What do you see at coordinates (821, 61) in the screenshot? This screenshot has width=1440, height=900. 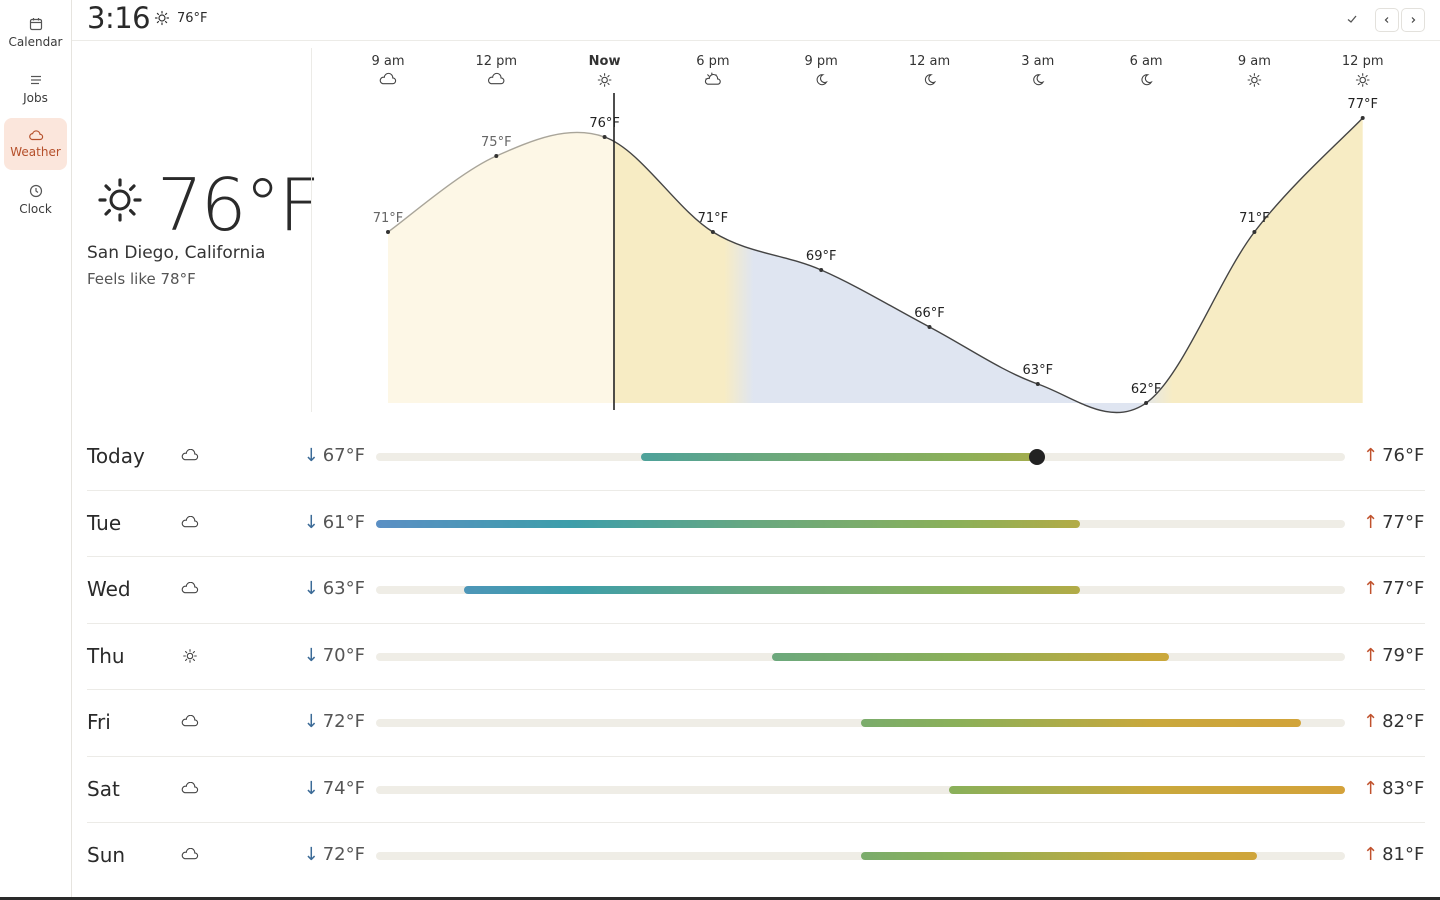 I see `hour-label: 9 pm` at bounding box center [821, 61].